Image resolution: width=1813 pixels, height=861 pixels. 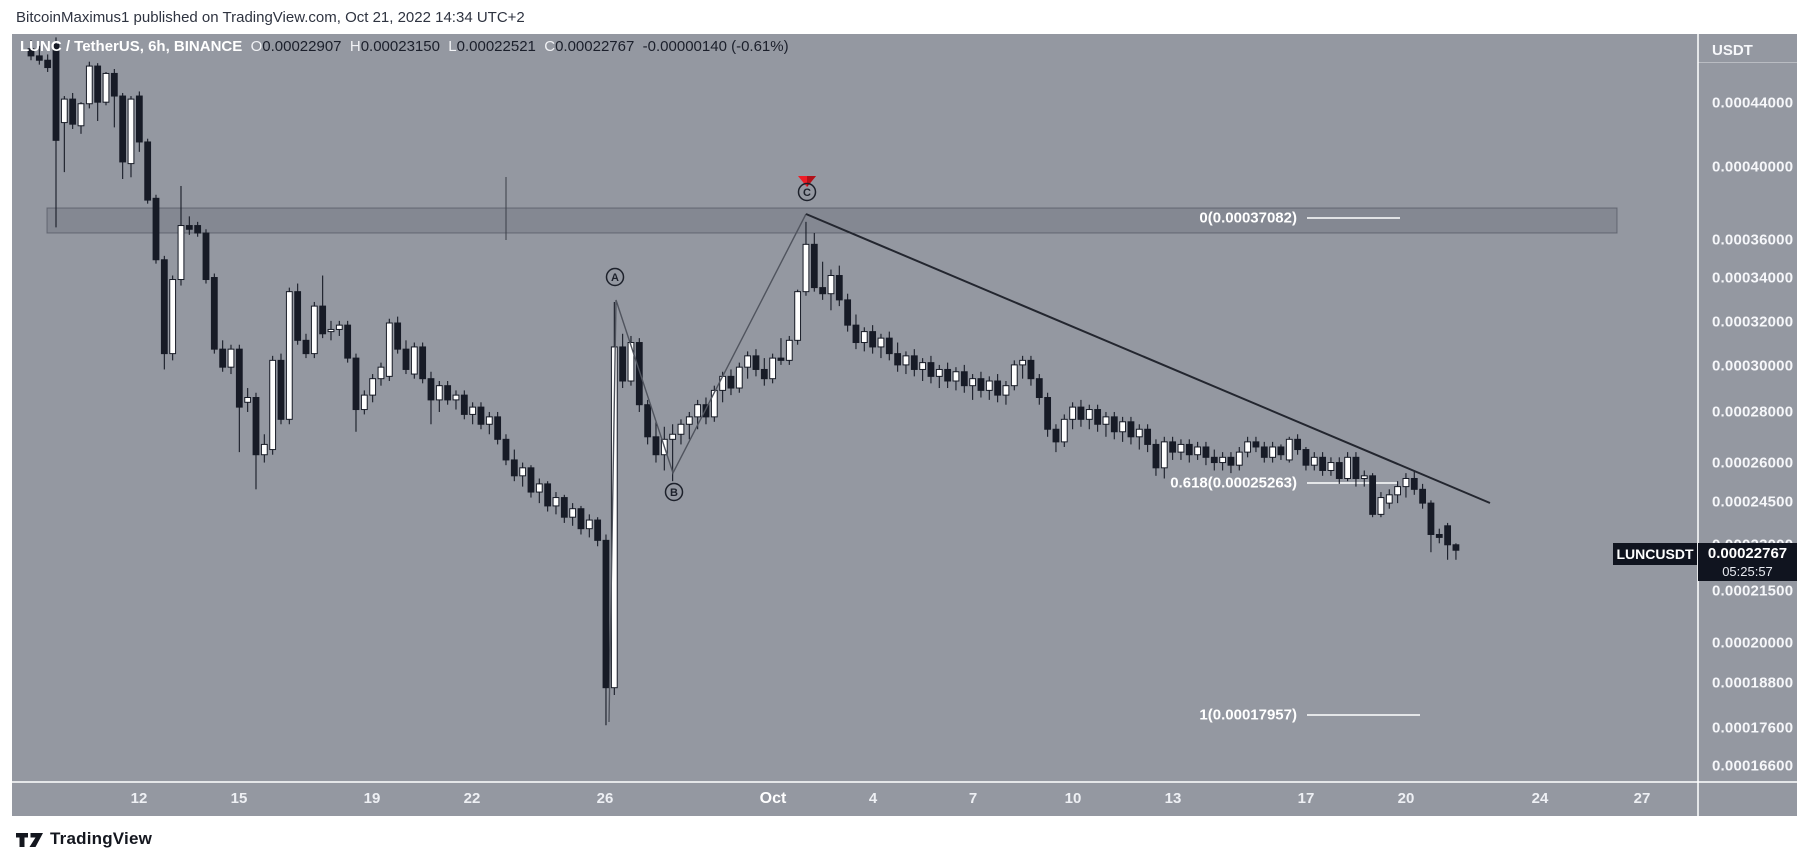 I want to click on wave-letter-B: B, so click(x=674, y=493).